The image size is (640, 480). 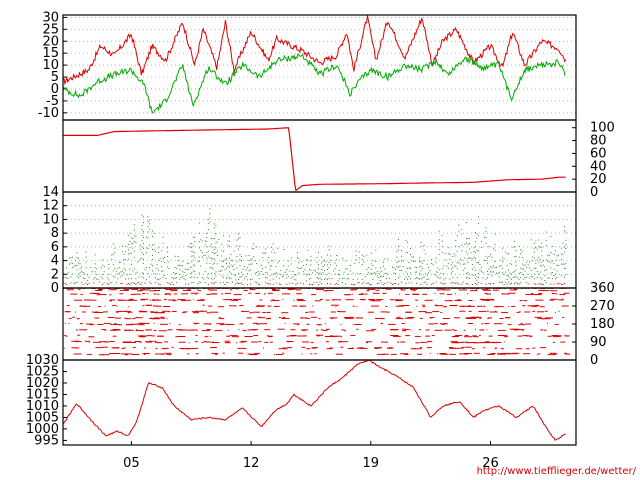 What do you see at coordinates (42, 371) in the screenshot?
I see `y-tick-label: 1025` at bounding box center [42, 371].